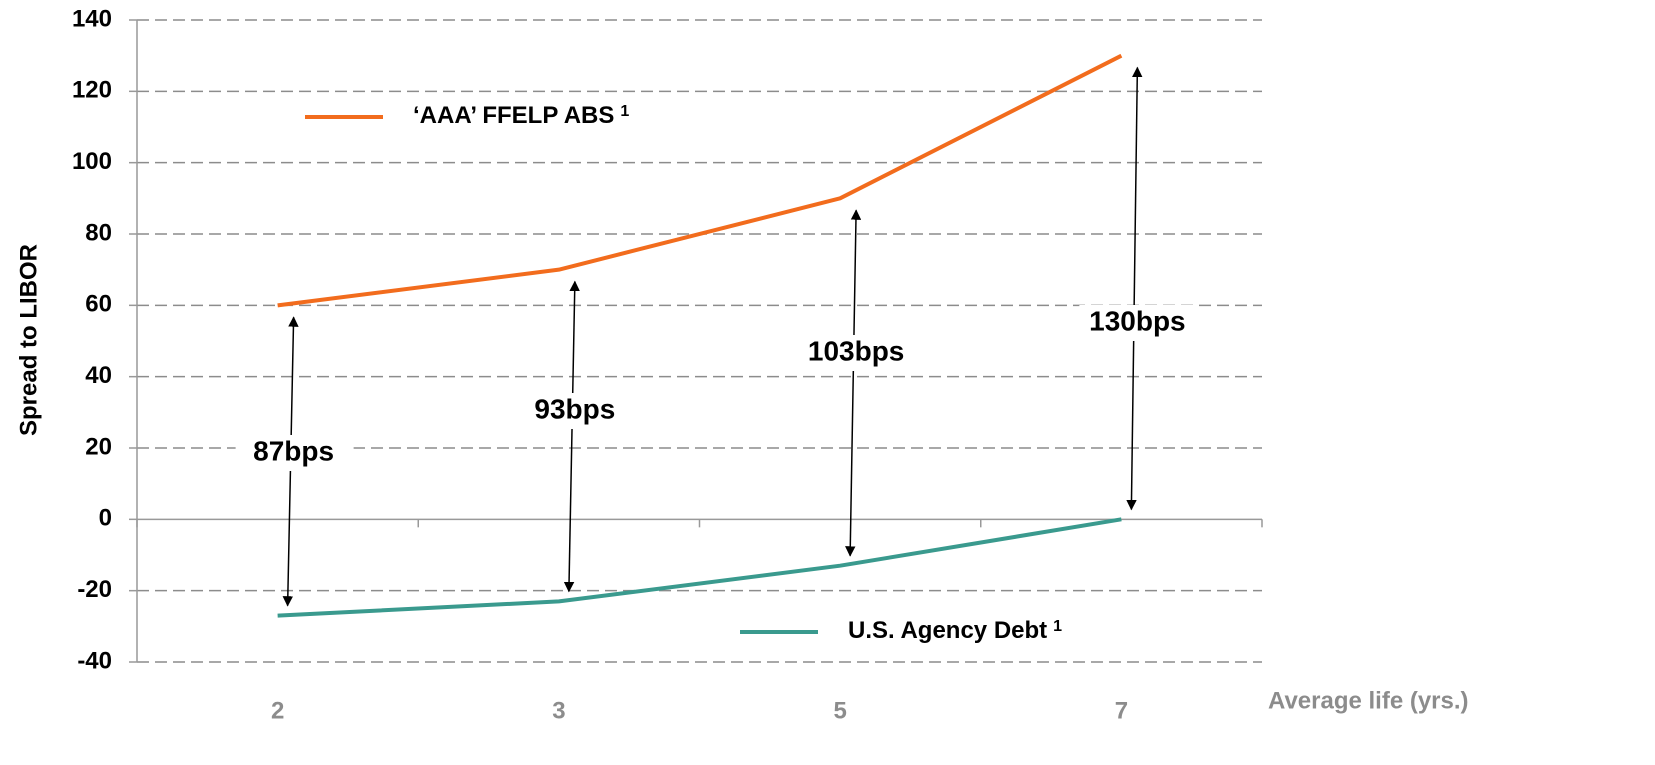  I want to click on x-tick-label: 7, so click(1121, 710).